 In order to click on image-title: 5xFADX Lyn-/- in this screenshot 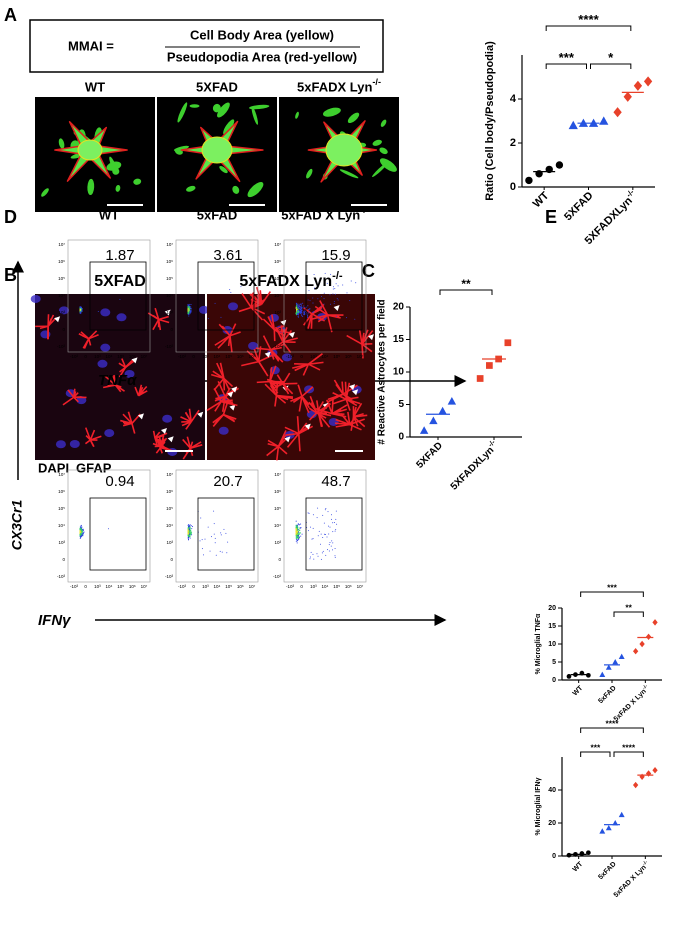, I will do `click(291, 280)`.